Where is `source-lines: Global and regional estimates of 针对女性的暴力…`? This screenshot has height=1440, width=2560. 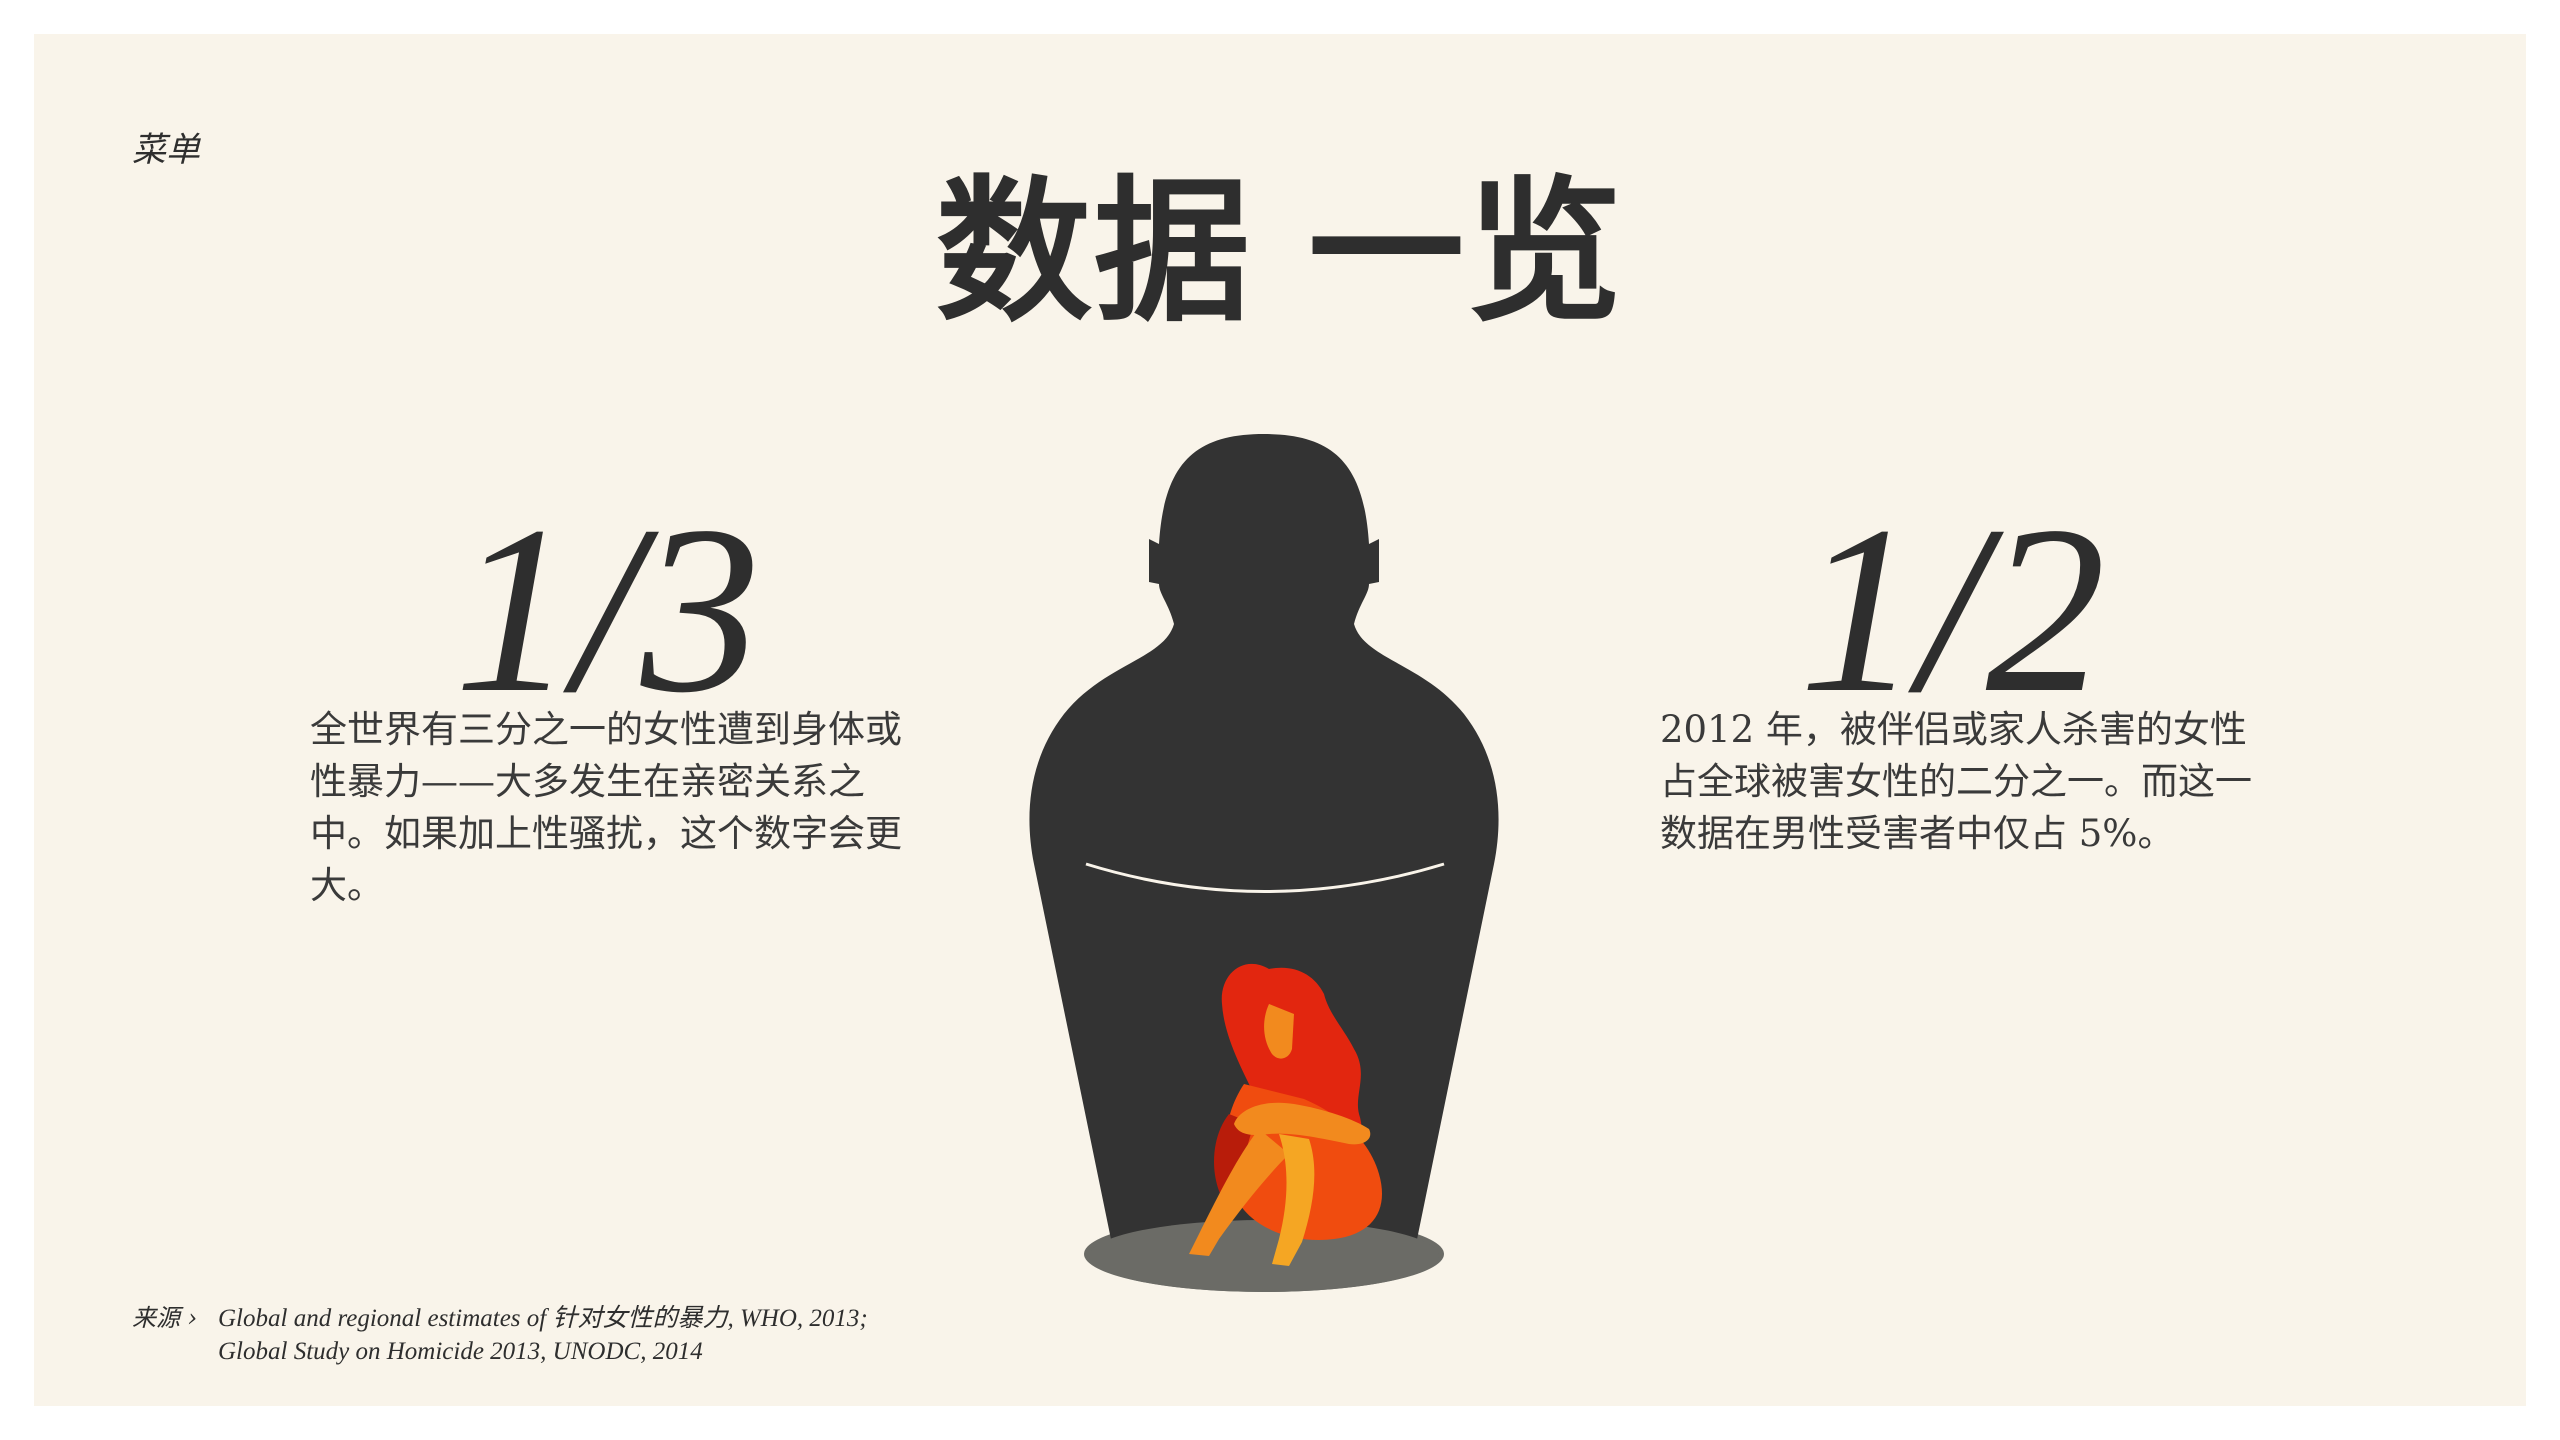
source-lines: Global and regional estimates of 针对女性的暴力… is located at coordinates (543, 1335).